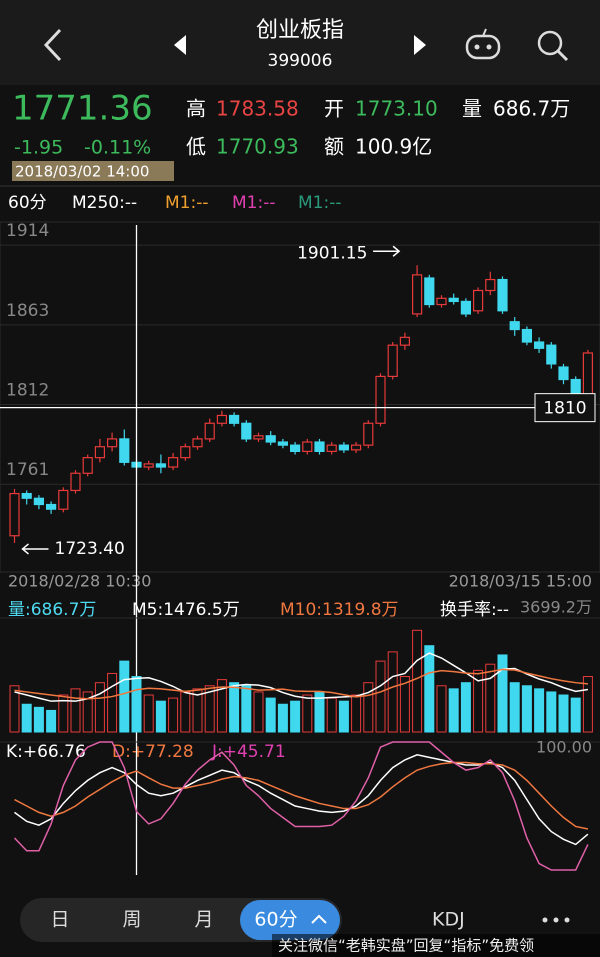 This screenshot has width=600, height=957. I want to click on k-label: K:+66.76, so click(46, 752).